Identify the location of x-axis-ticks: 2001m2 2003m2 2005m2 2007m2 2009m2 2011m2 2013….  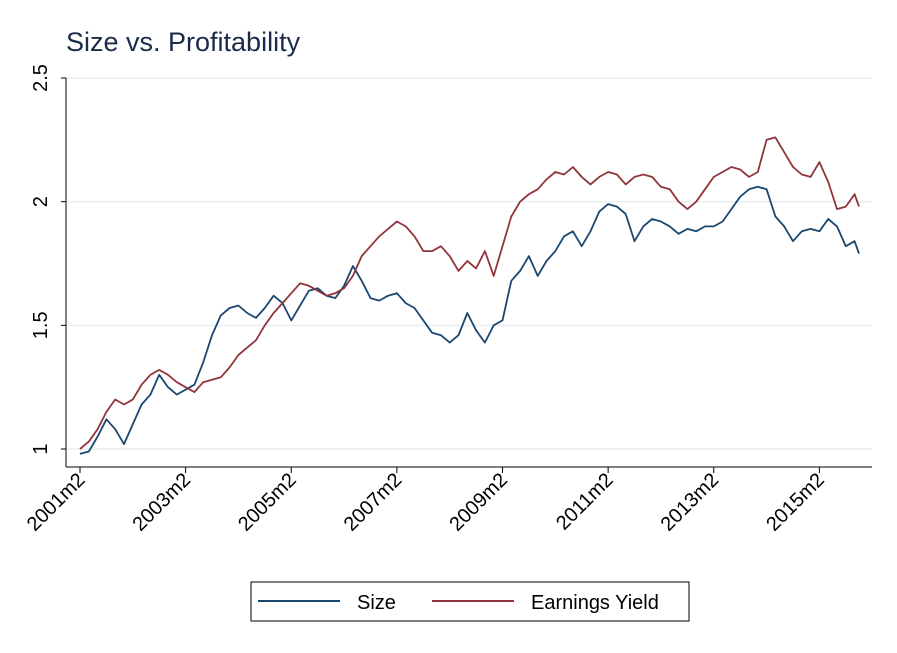
(426, 501).